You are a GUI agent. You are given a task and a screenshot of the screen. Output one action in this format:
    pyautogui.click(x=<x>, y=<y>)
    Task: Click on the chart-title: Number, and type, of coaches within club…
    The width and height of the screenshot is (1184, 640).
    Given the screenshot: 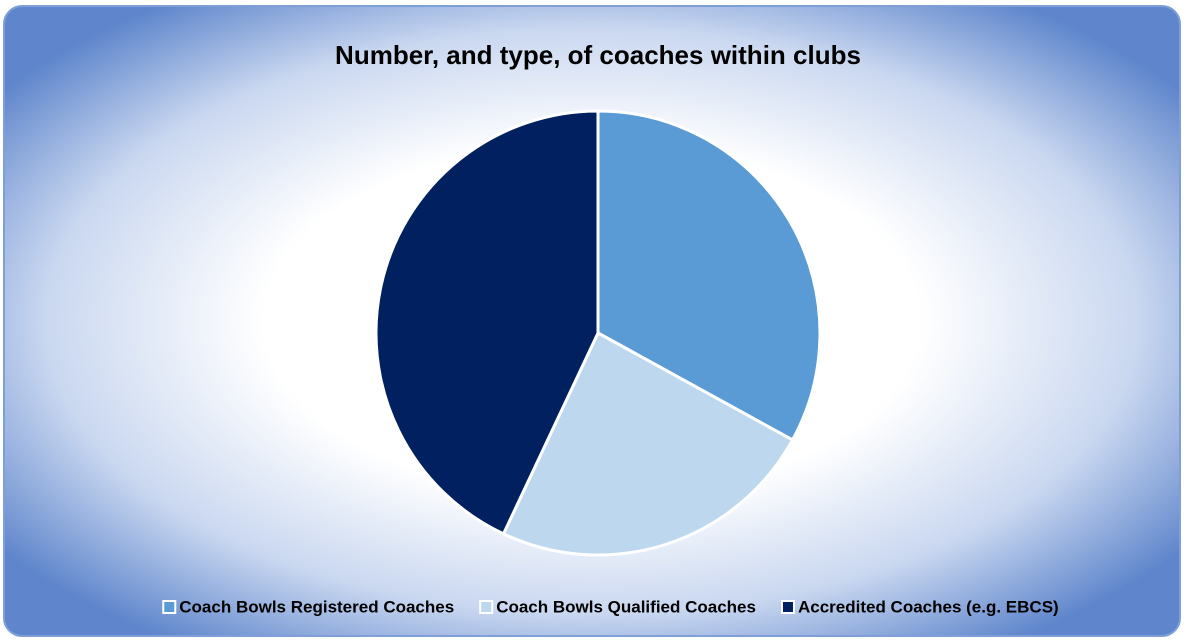 What is the action you would take?
    pyautogui.click(x=598, y=55)
    